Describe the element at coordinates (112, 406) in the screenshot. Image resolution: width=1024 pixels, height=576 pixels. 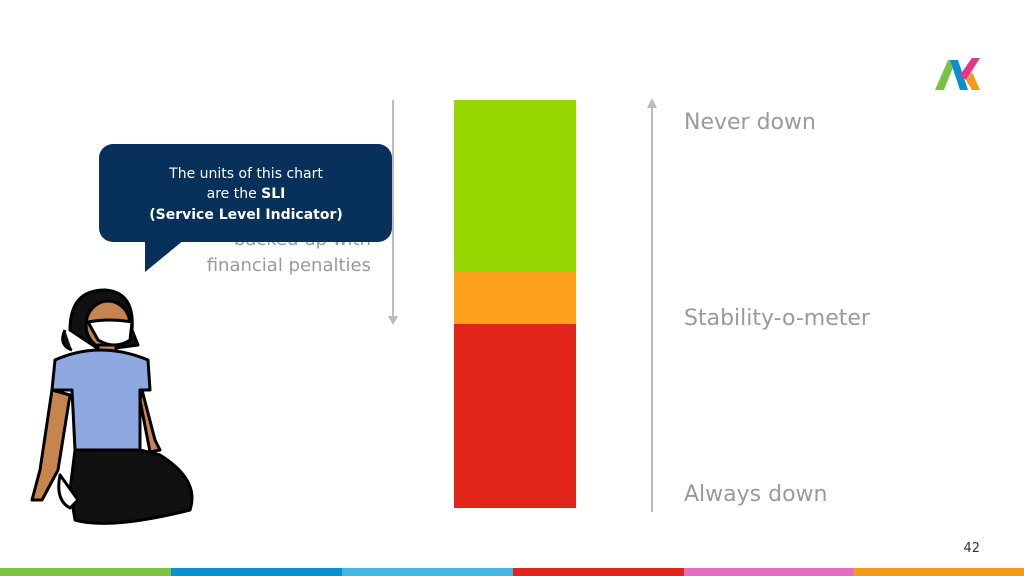
I see `person` at that location.